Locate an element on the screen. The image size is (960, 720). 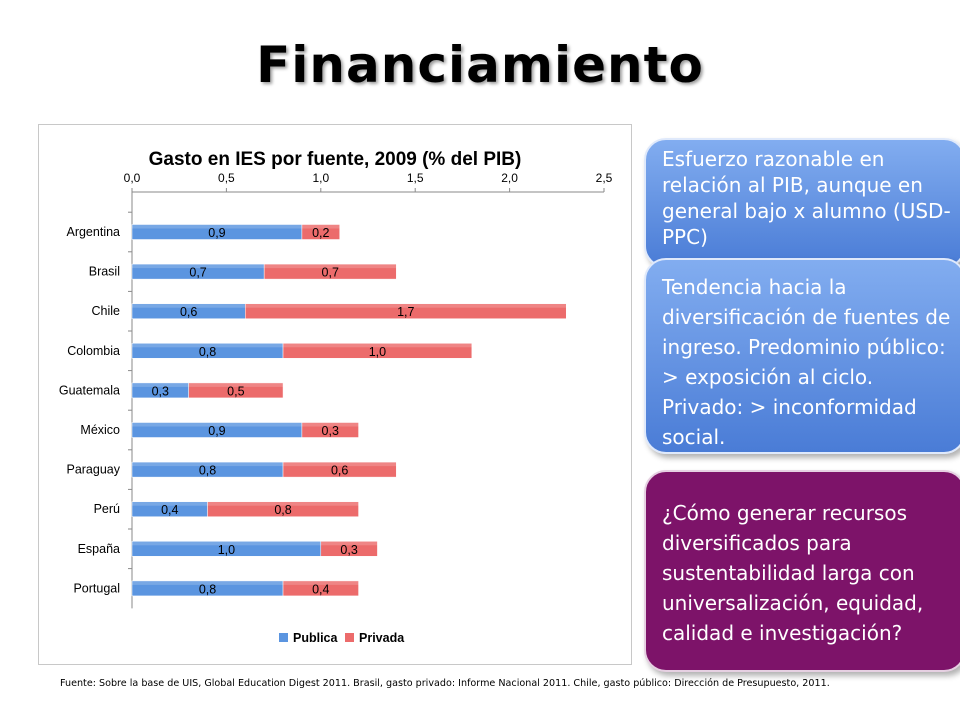
category-label: Paraguay is located at coordinates (93, 470).